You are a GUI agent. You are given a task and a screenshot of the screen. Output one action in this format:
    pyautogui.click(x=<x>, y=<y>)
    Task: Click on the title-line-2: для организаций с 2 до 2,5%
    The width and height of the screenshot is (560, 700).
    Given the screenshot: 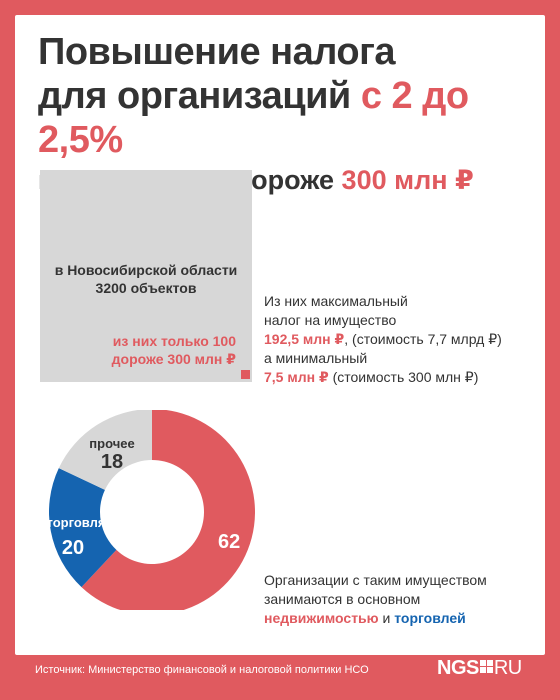 What is the action you would take?
    pyautogui.click(x=288, y=118)
    